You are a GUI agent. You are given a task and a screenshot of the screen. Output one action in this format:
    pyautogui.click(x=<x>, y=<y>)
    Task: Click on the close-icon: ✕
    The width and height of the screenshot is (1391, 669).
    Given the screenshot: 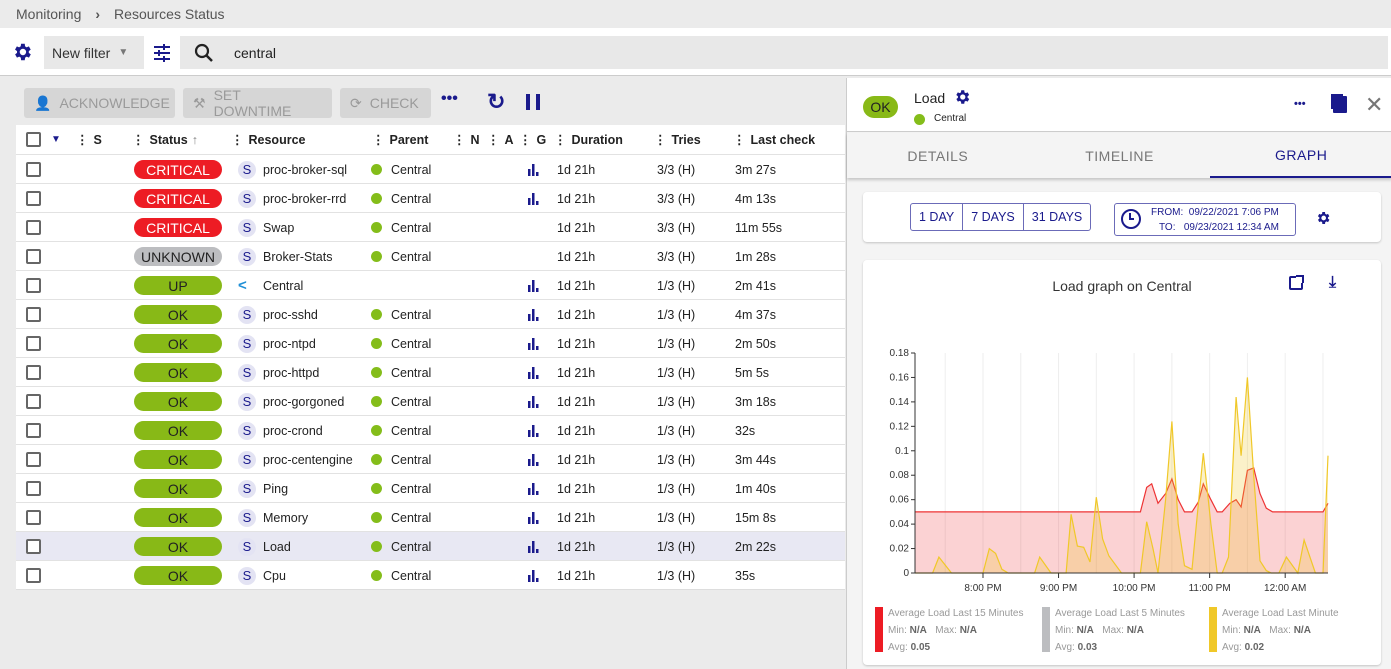 What is the action you would take?
    pyautogui.click(x=1374, y=104)
    